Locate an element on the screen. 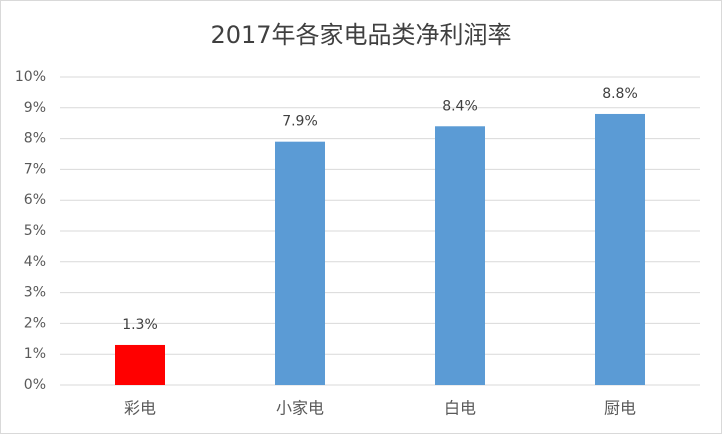  y-tick-label: 0% is located at coordinates (35, 385).